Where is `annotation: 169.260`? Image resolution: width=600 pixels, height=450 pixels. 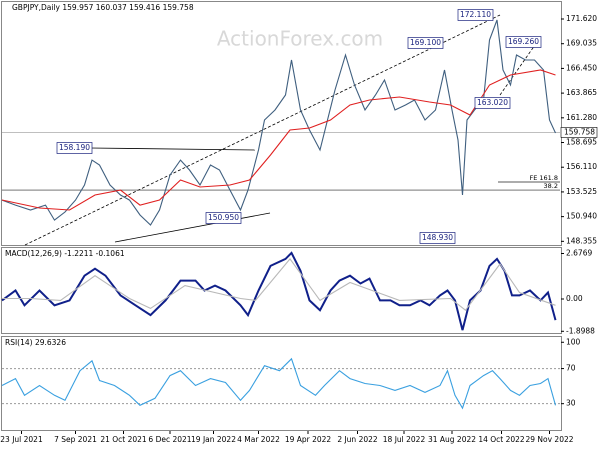
annotation: 169.260 is located at coordinates (523, 41).